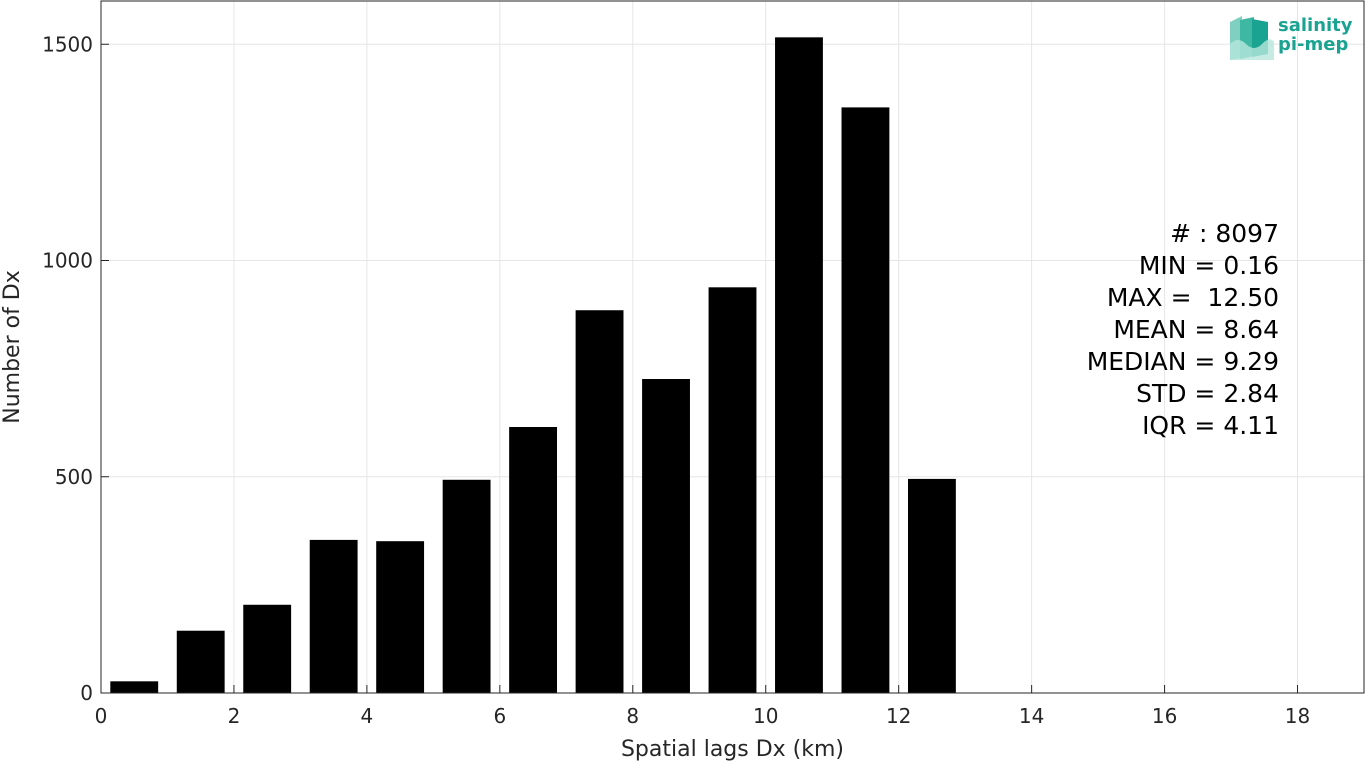 Image resolution: width=1365 pixels, height=763 pixels. I want to click on x-tick-label: 4, so click(367, 716).